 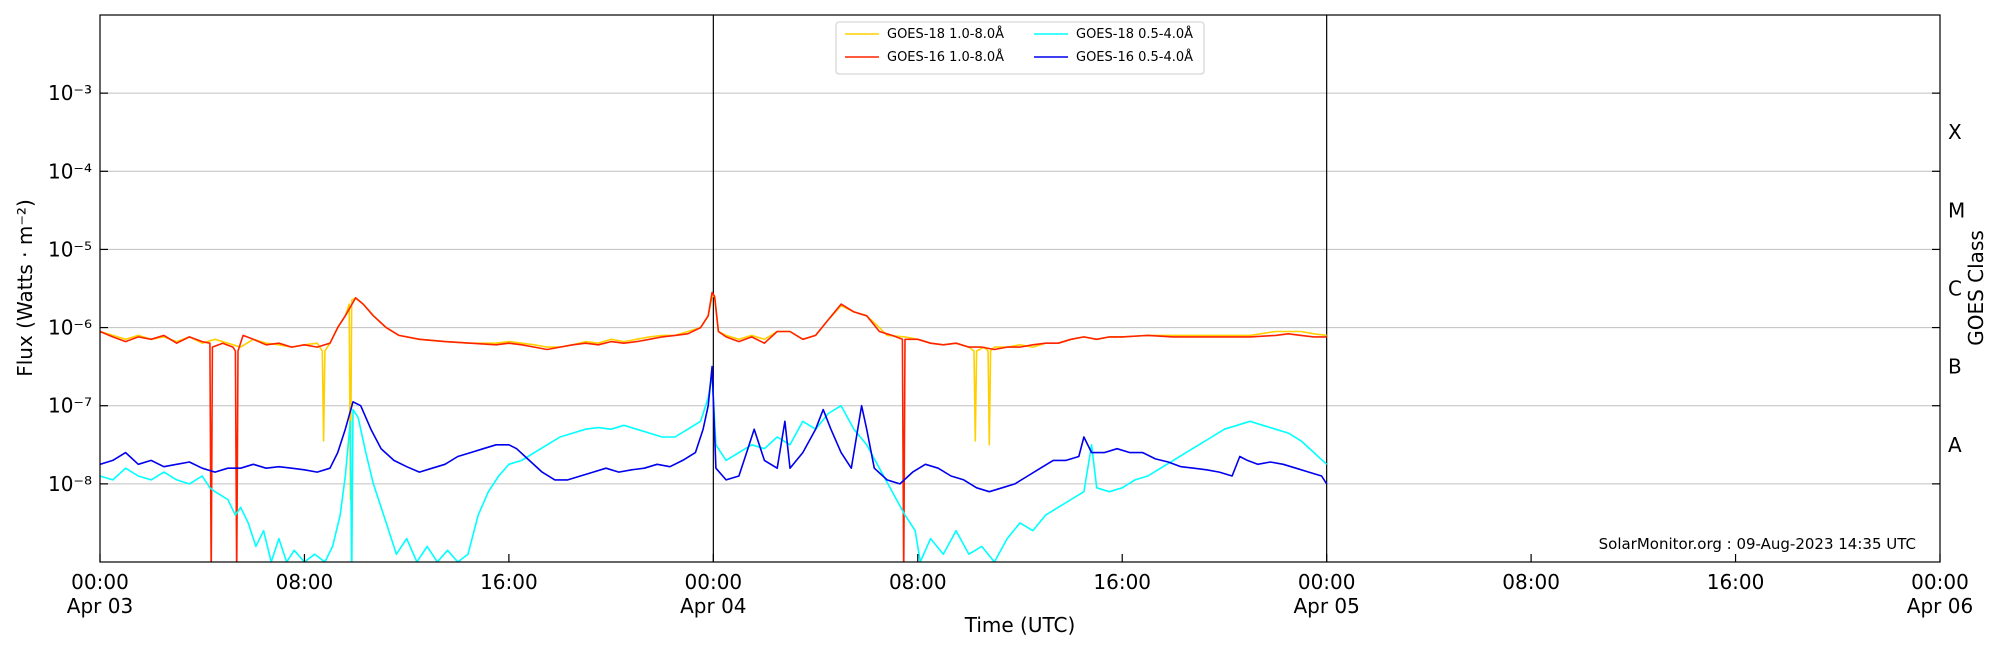 What do you see at coordinates (1976, 288) in the screenshot?
I see `y2-axis-label: GOES Class` at bounding box center [1976, 288].